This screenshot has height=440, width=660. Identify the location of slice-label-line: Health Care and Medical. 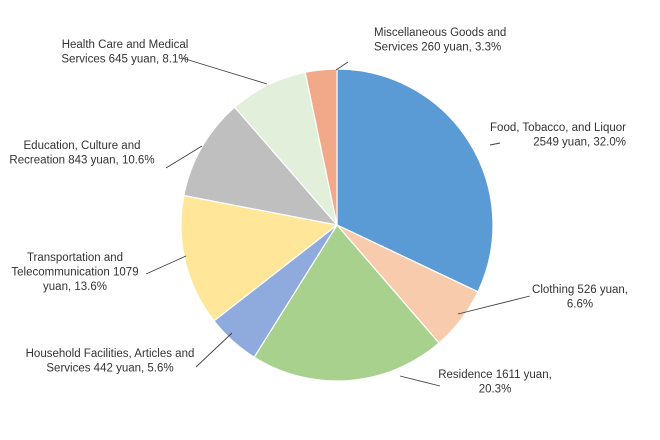
(125, 45).